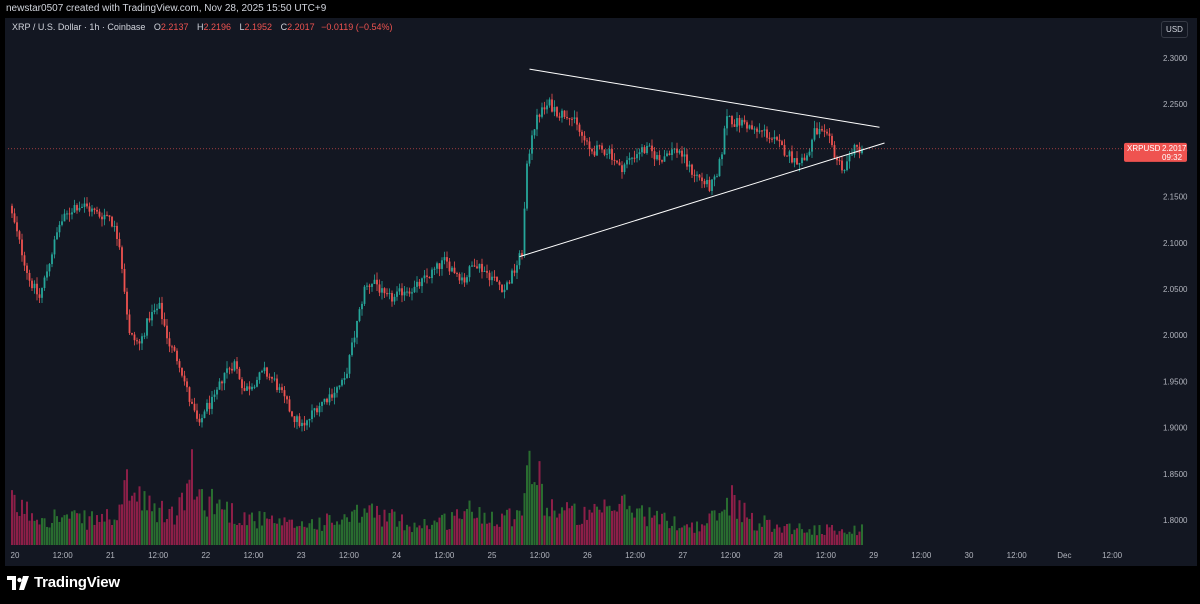 This screenshot has width=1200, height=604. What do you see at coordinates (79, 27) in the screenshot?
I see `symbol-name: XRP / U.S. Dollar · 1h · Coinbase` at bounding box center [79, 27].